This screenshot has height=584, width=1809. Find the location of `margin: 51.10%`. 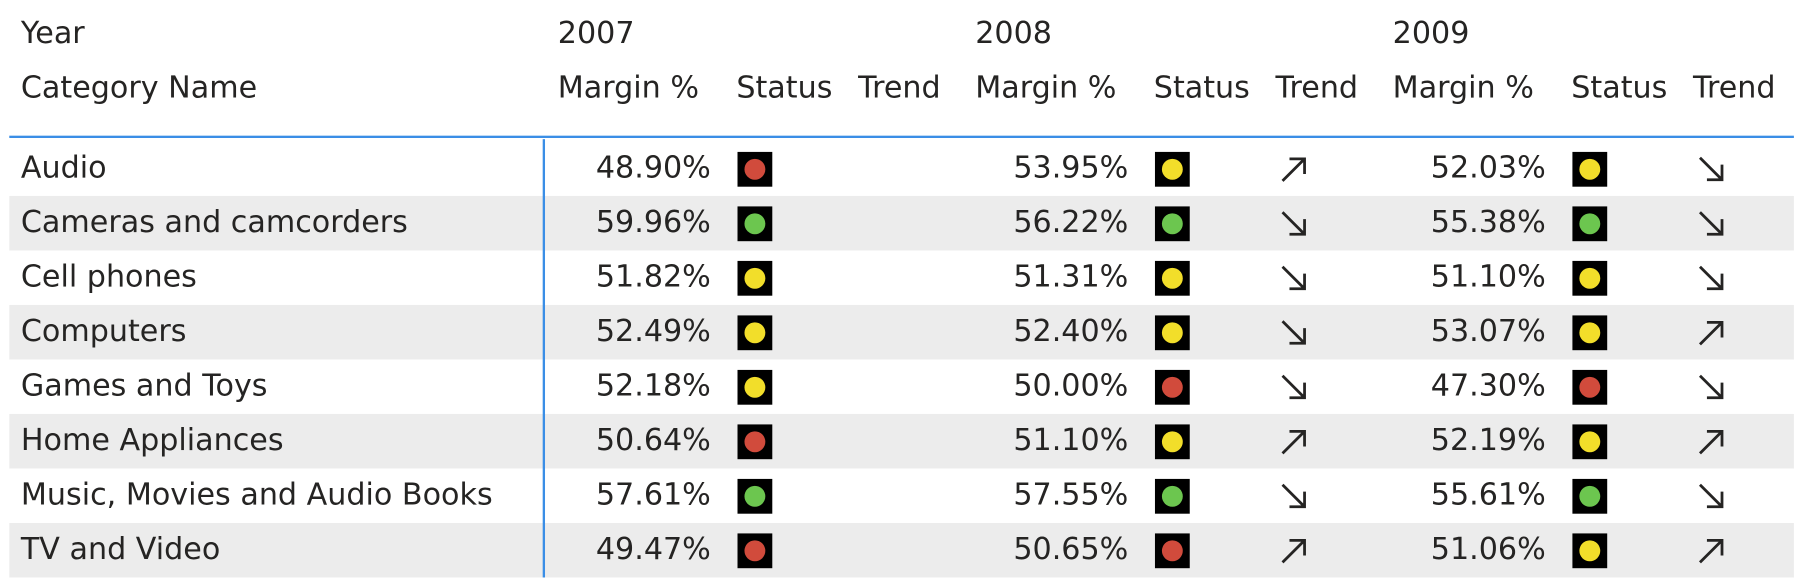

margin: 51.10% is located at coordinates (1488, 277).